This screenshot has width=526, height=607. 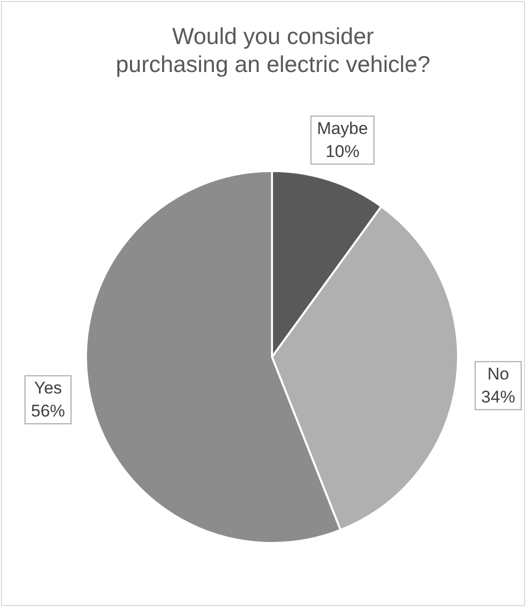 What do you see at coordinates (342, 151) in the screenshot?
I see `data-label: 10%` at bounding box center [342, 151].